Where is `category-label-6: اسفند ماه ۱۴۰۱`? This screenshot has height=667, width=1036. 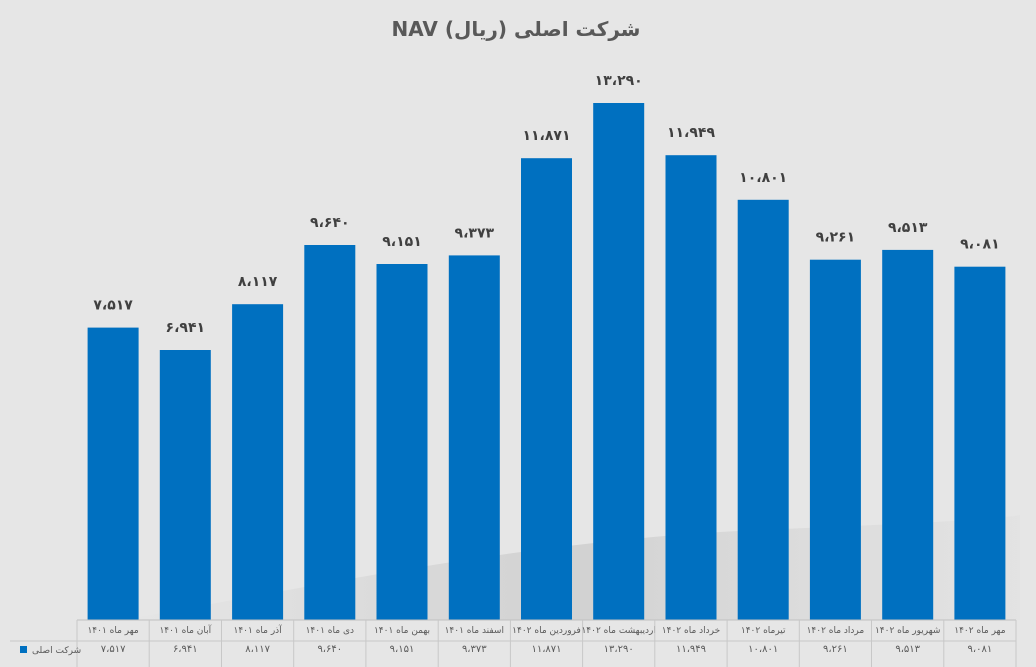
category-label-6: اسفند ماه ۱۴۰۱ is located at coordinates (474, 631).